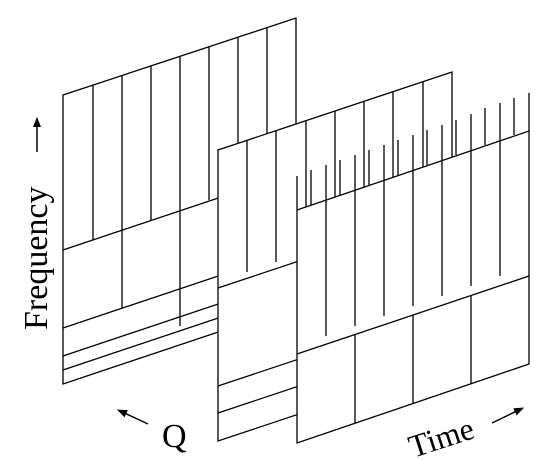 The width and height of the screenshot is (560, 468). I want to click on arrow-up-right-icon, so click(507, 415).